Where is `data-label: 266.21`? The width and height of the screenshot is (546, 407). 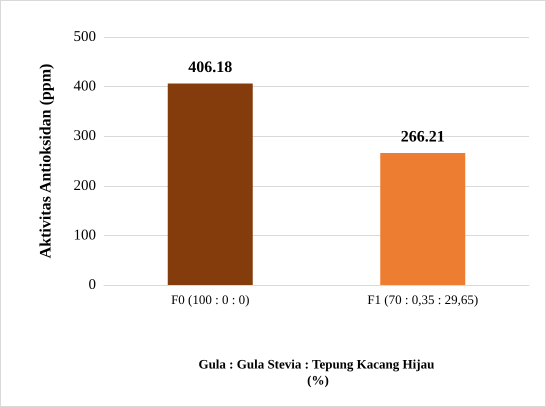
data-label: 266.21 is located at coordinates (422, 137).